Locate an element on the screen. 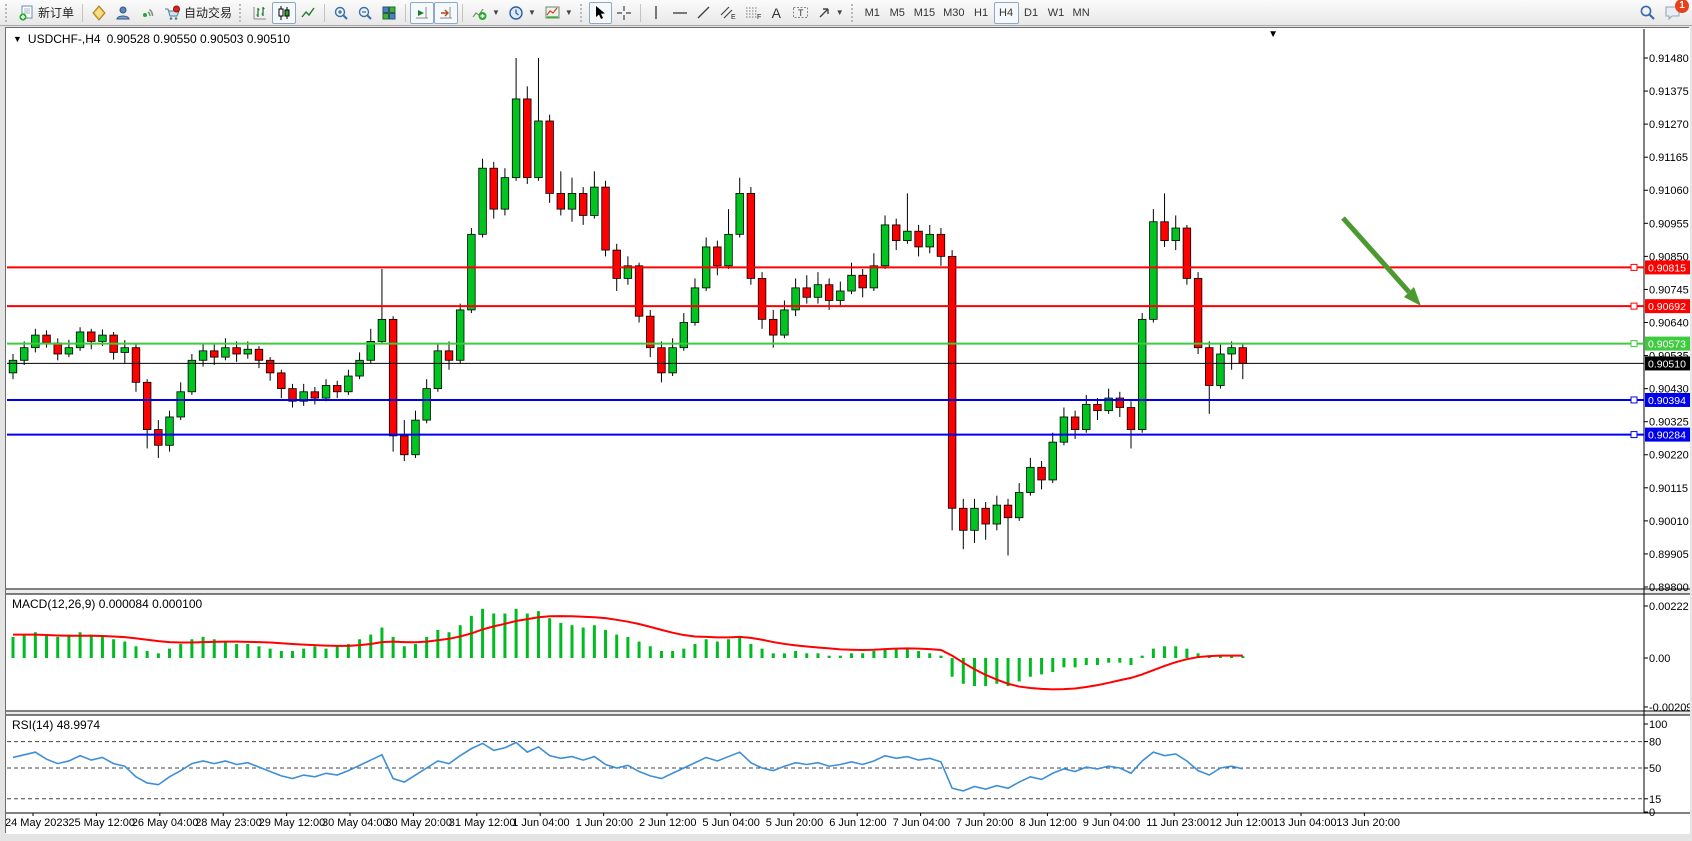 This screenshot has height=841, width=1692. indicators-icon is located at coordinates (479, 14).